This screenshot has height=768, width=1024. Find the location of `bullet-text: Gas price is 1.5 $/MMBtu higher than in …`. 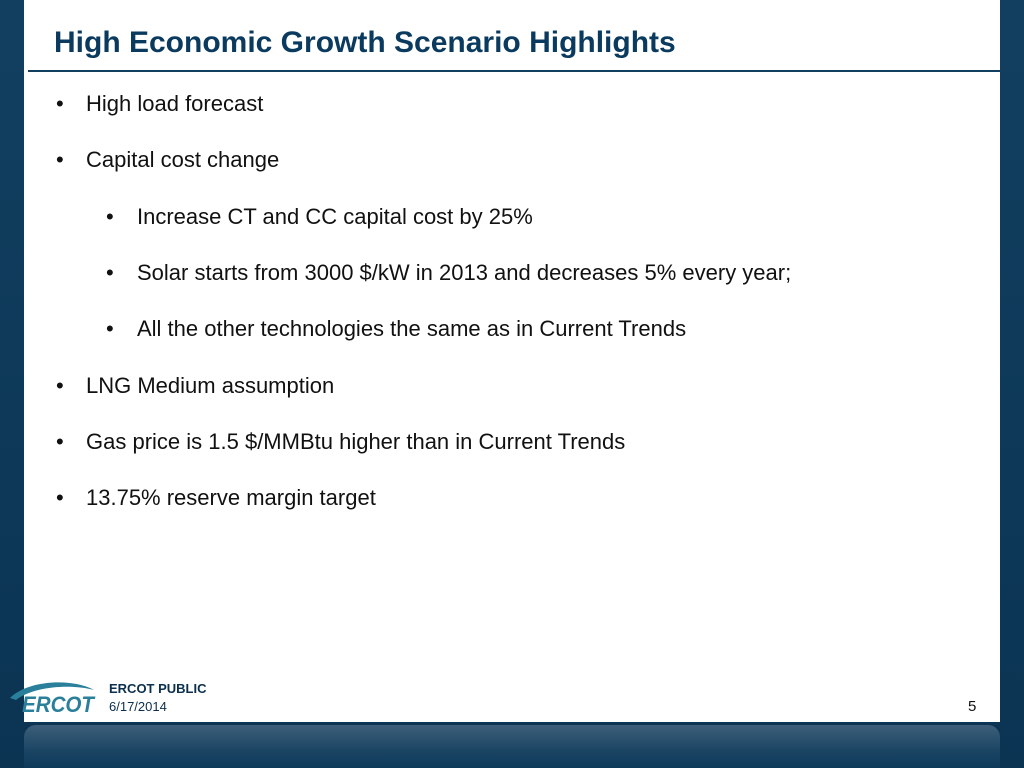

bullet-text: Gas price is 1.5 $/MMBtu higher than in … is located at coordinates (356, 441).